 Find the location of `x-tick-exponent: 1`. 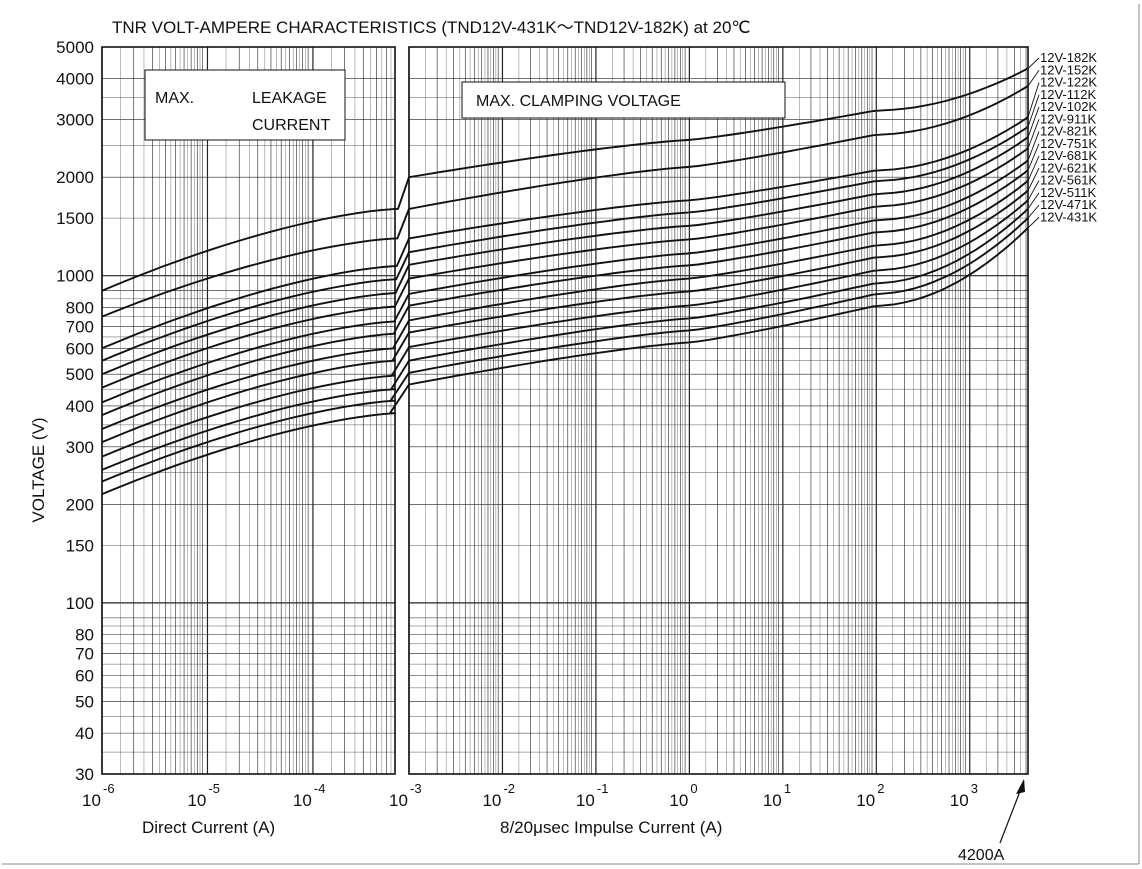

x-tick-exponent: 1 is located at coordinates (787, 788).